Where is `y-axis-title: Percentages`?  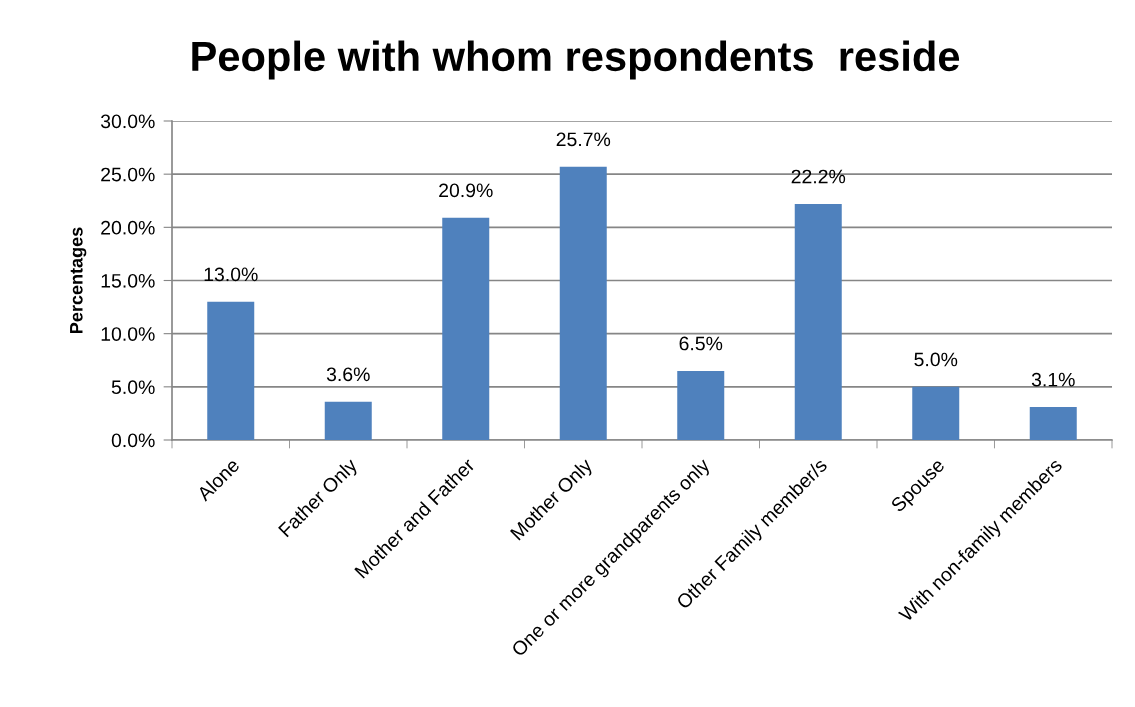
y-axis-title: Percentages is located at coordinates (78, 280).